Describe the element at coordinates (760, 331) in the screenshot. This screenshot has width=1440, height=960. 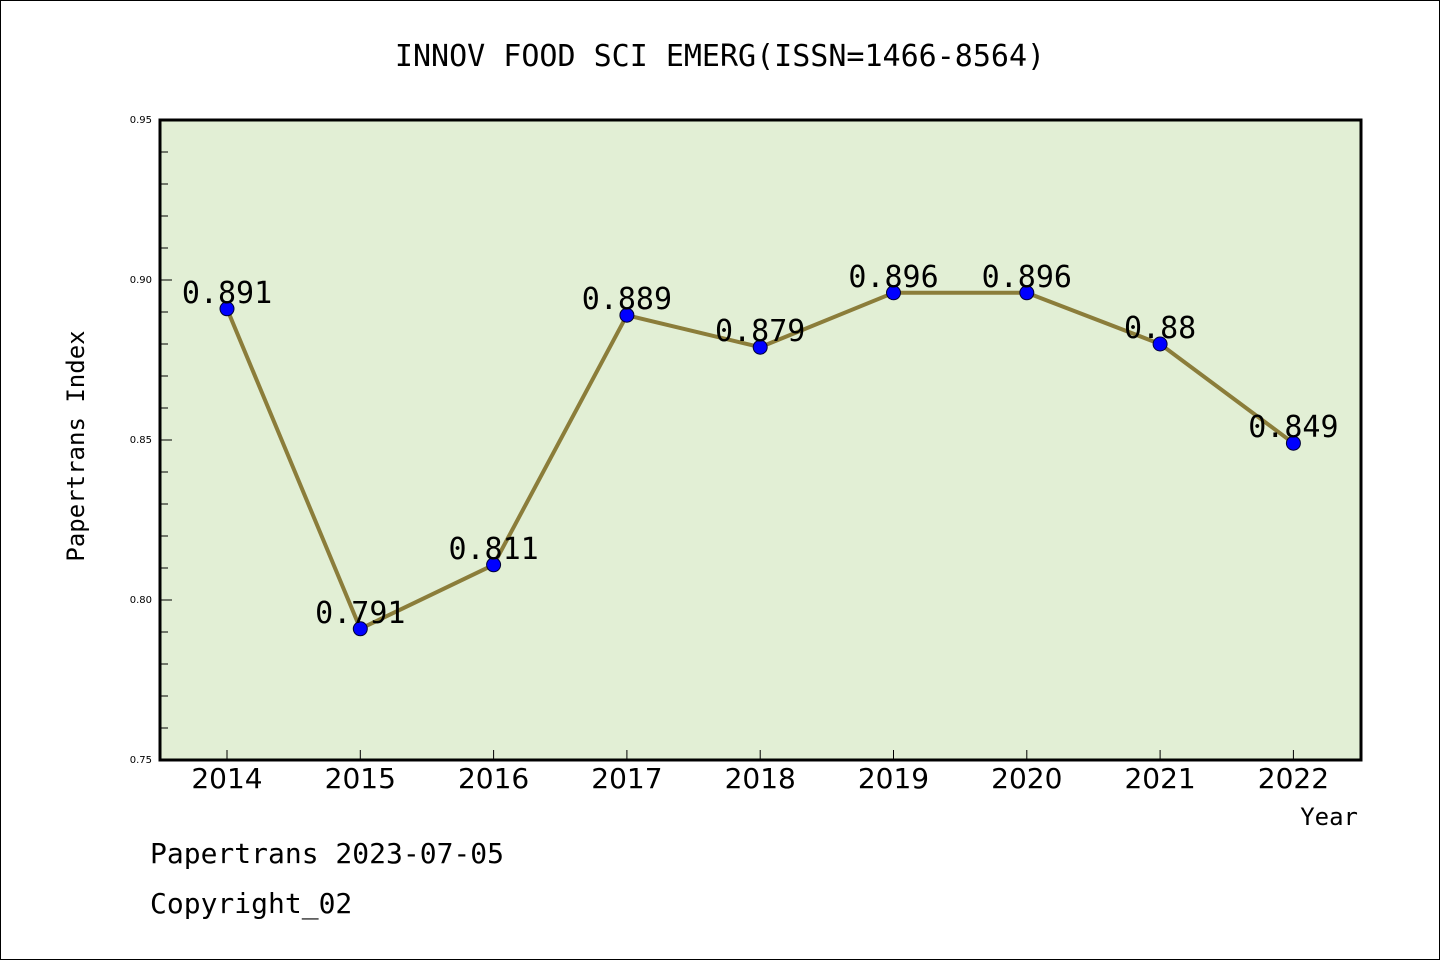
I see `data-label: 0.879` at that location.